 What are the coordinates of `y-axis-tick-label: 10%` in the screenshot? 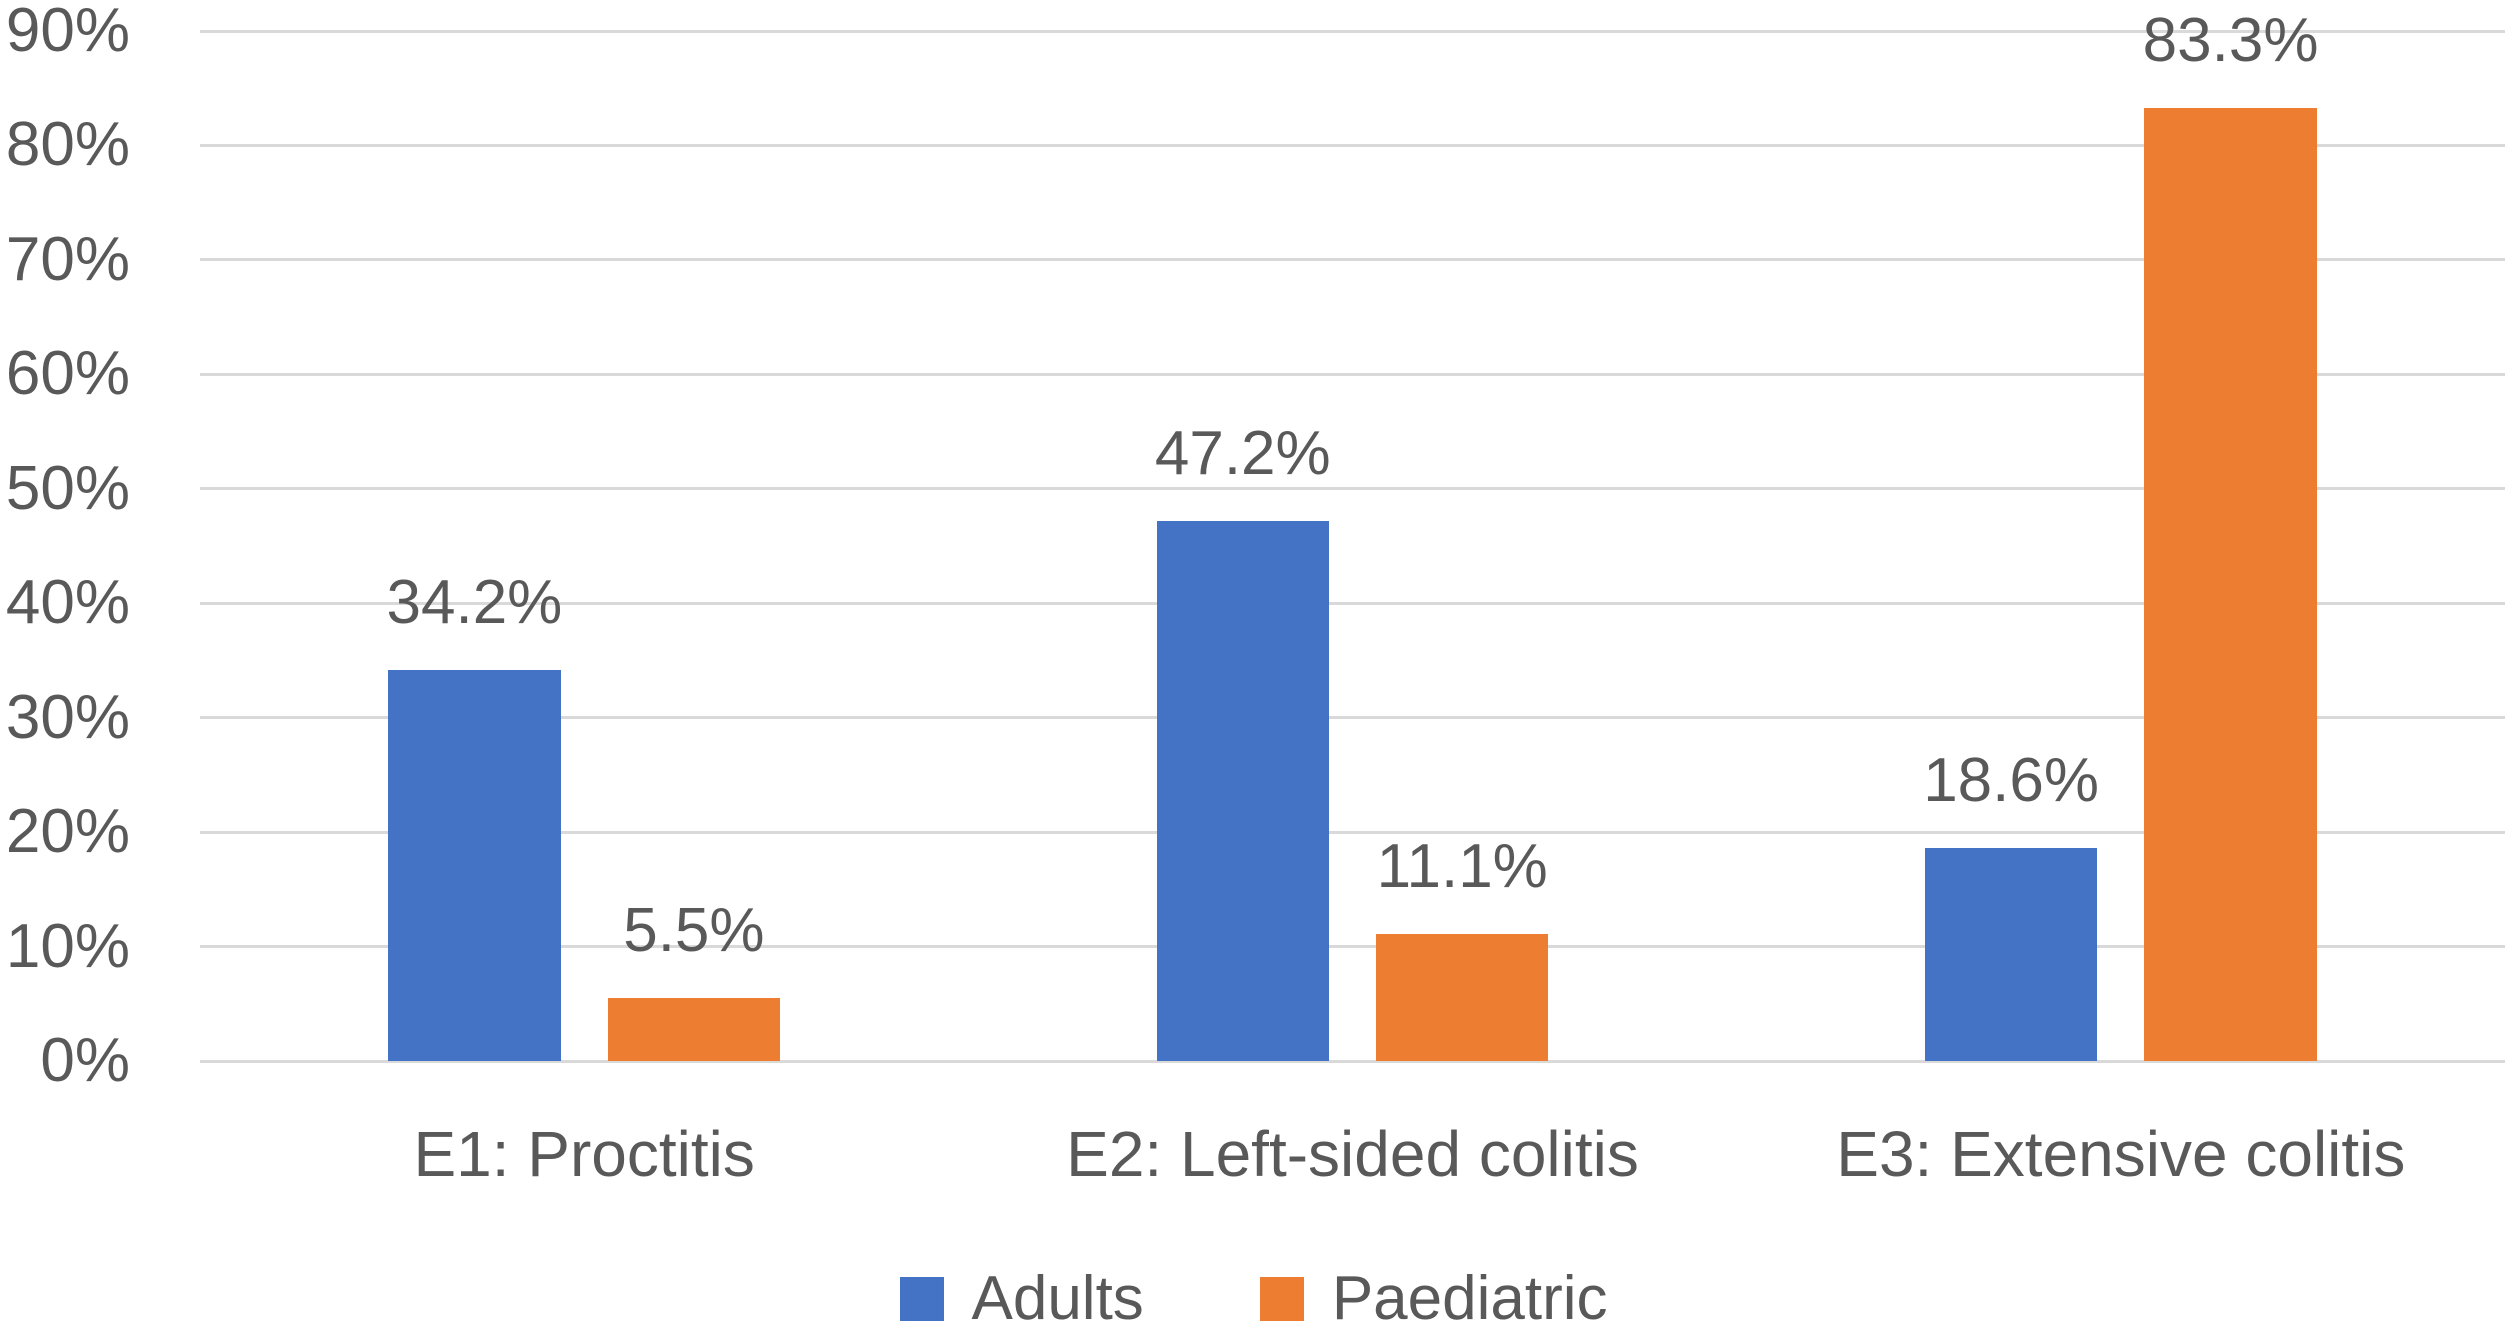 It's located at (67, 946).